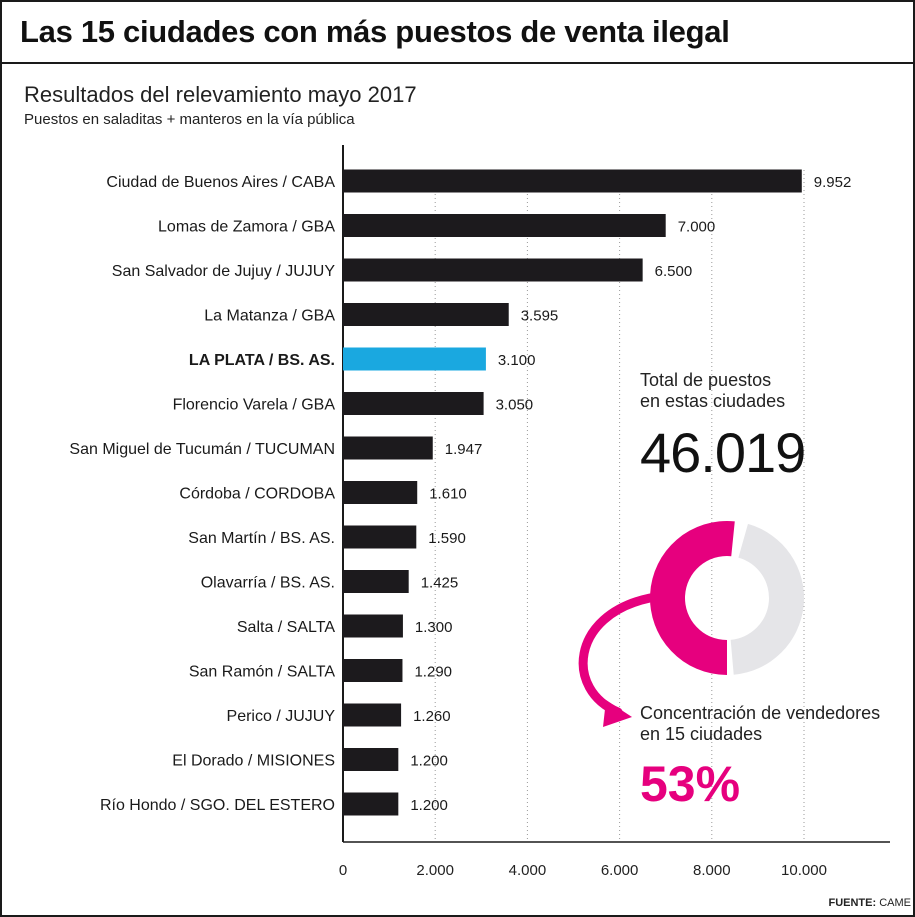 The image size is (915, 917). What do you see at coordinates (617, 713) in the screenshot?
I see `arrow-head` at bounding box center [617, 713].